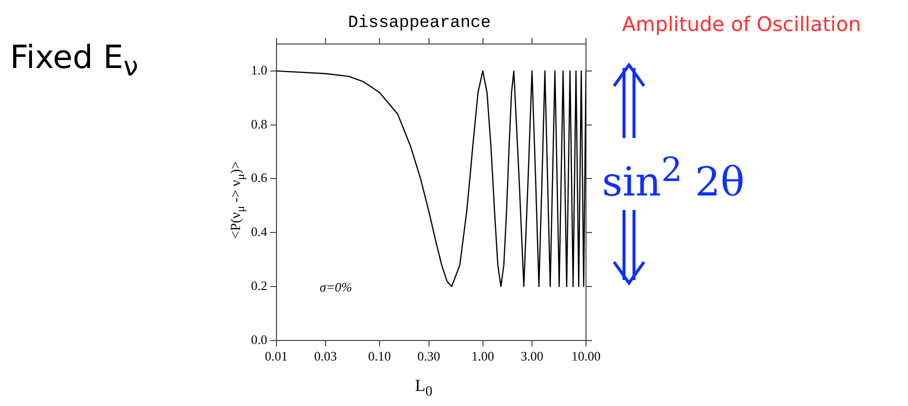 The height and width of the screenshot is (406, 908). What do you see at coordinates (379, 356) in the screenshot?
I see `x-tick-label: 0.10` at bounding box center [379, 356].